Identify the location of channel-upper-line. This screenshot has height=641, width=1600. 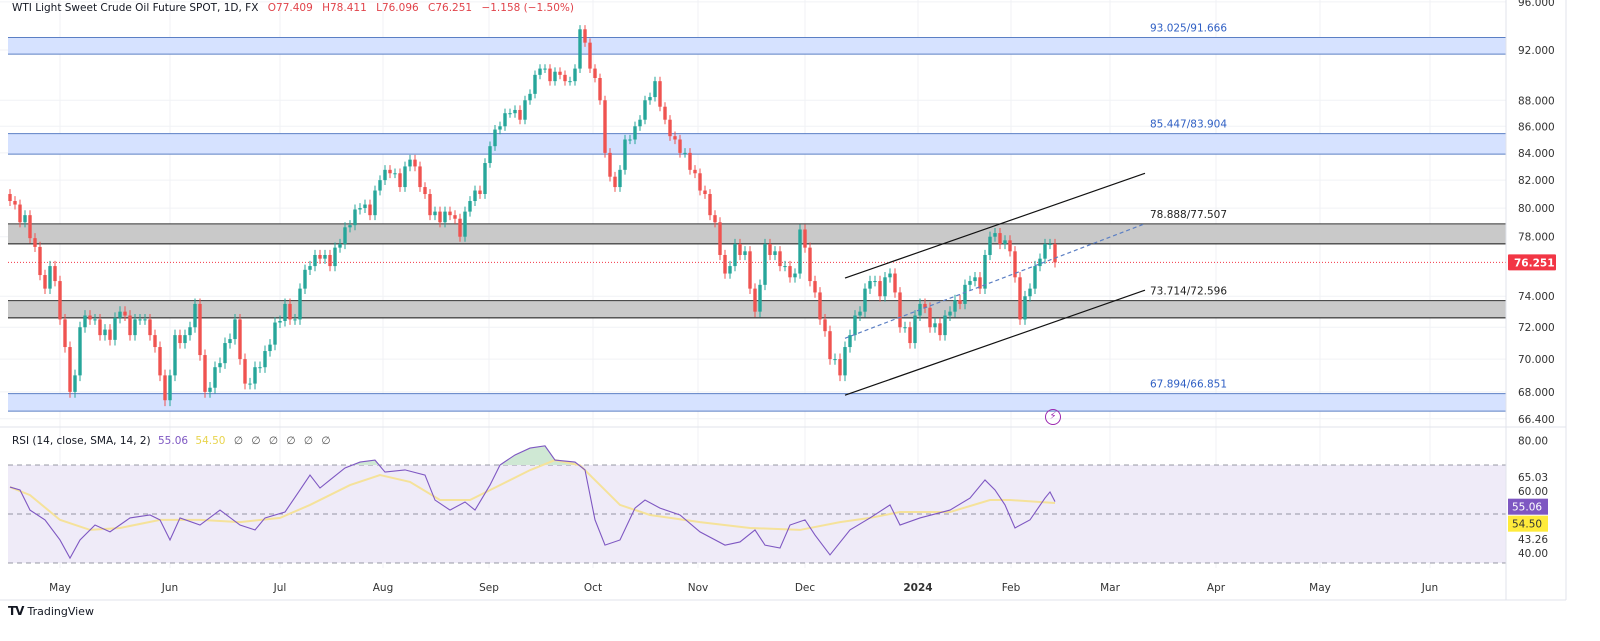
(995, 225).